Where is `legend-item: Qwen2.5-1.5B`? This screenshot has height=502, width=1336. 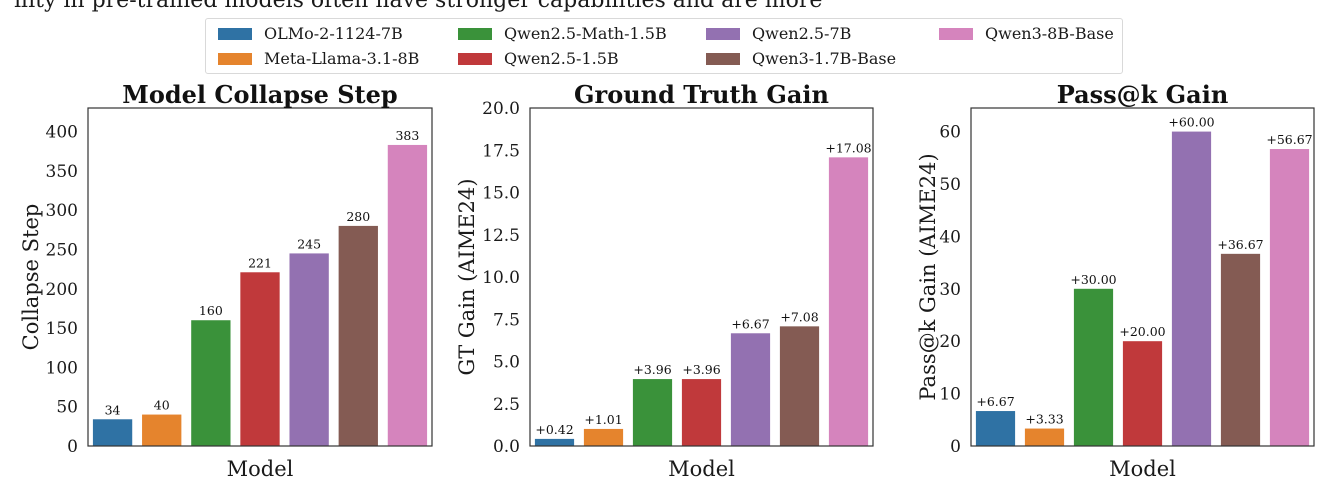
legend-item: Qwen2.5-1.5B is located at coordinates (538, 58).